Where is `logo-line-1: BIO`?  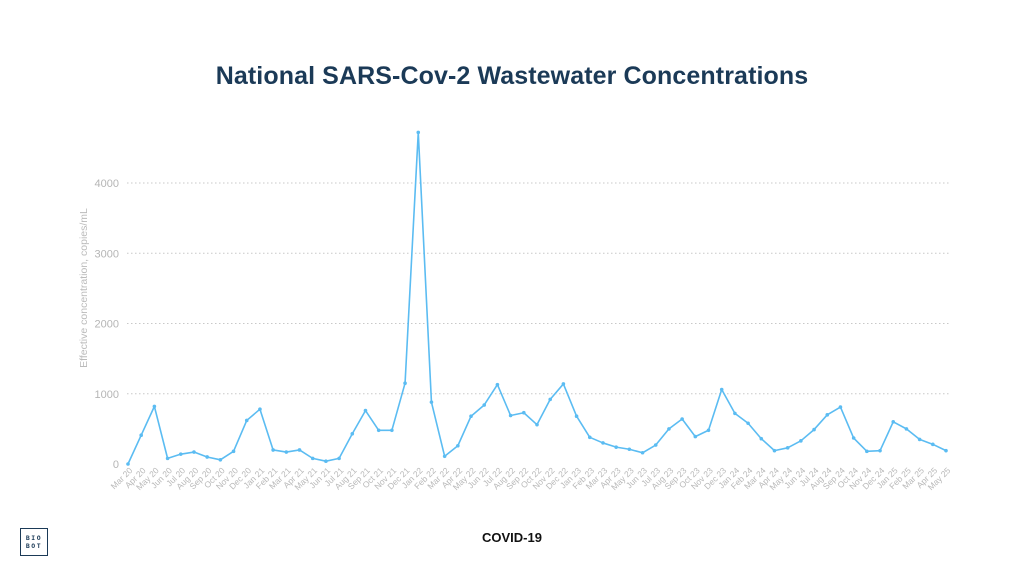
logo-line-1: BIO is located at coordinates (34, 538).